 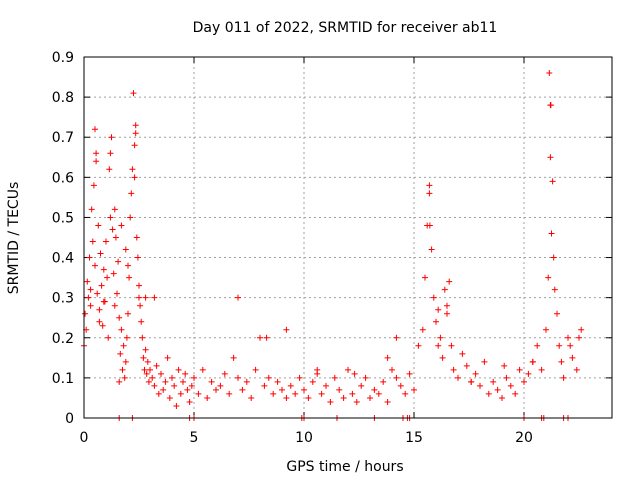 I want to click on x-tick-label: 10, so click(x=304, y=438).